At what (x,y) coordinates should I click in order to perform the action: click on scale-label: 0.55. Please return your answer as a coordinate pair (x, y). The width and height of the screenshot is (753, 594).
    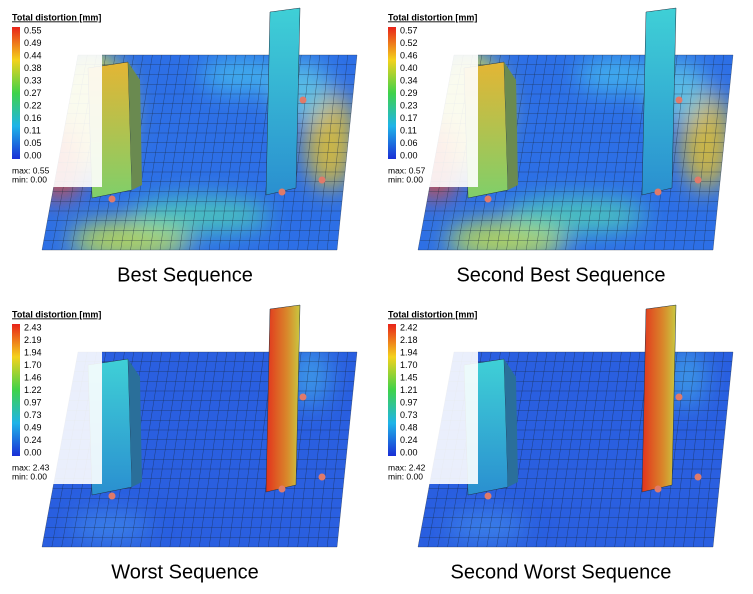
    Looking at the image, I should click on (33, 30).